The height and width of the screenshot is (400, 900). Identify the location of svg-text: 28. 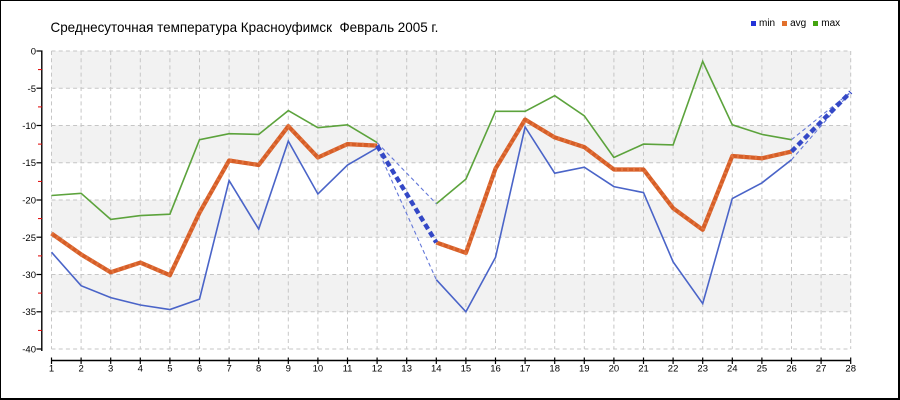
(850, 369).